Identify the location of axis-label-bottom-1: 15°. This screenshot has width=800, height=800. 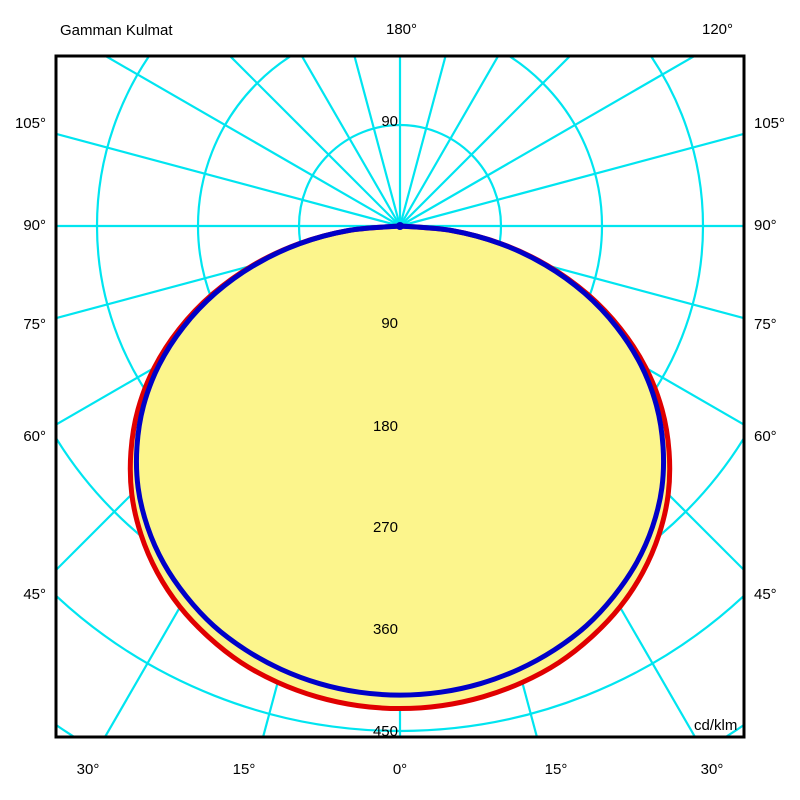
(244, 769).